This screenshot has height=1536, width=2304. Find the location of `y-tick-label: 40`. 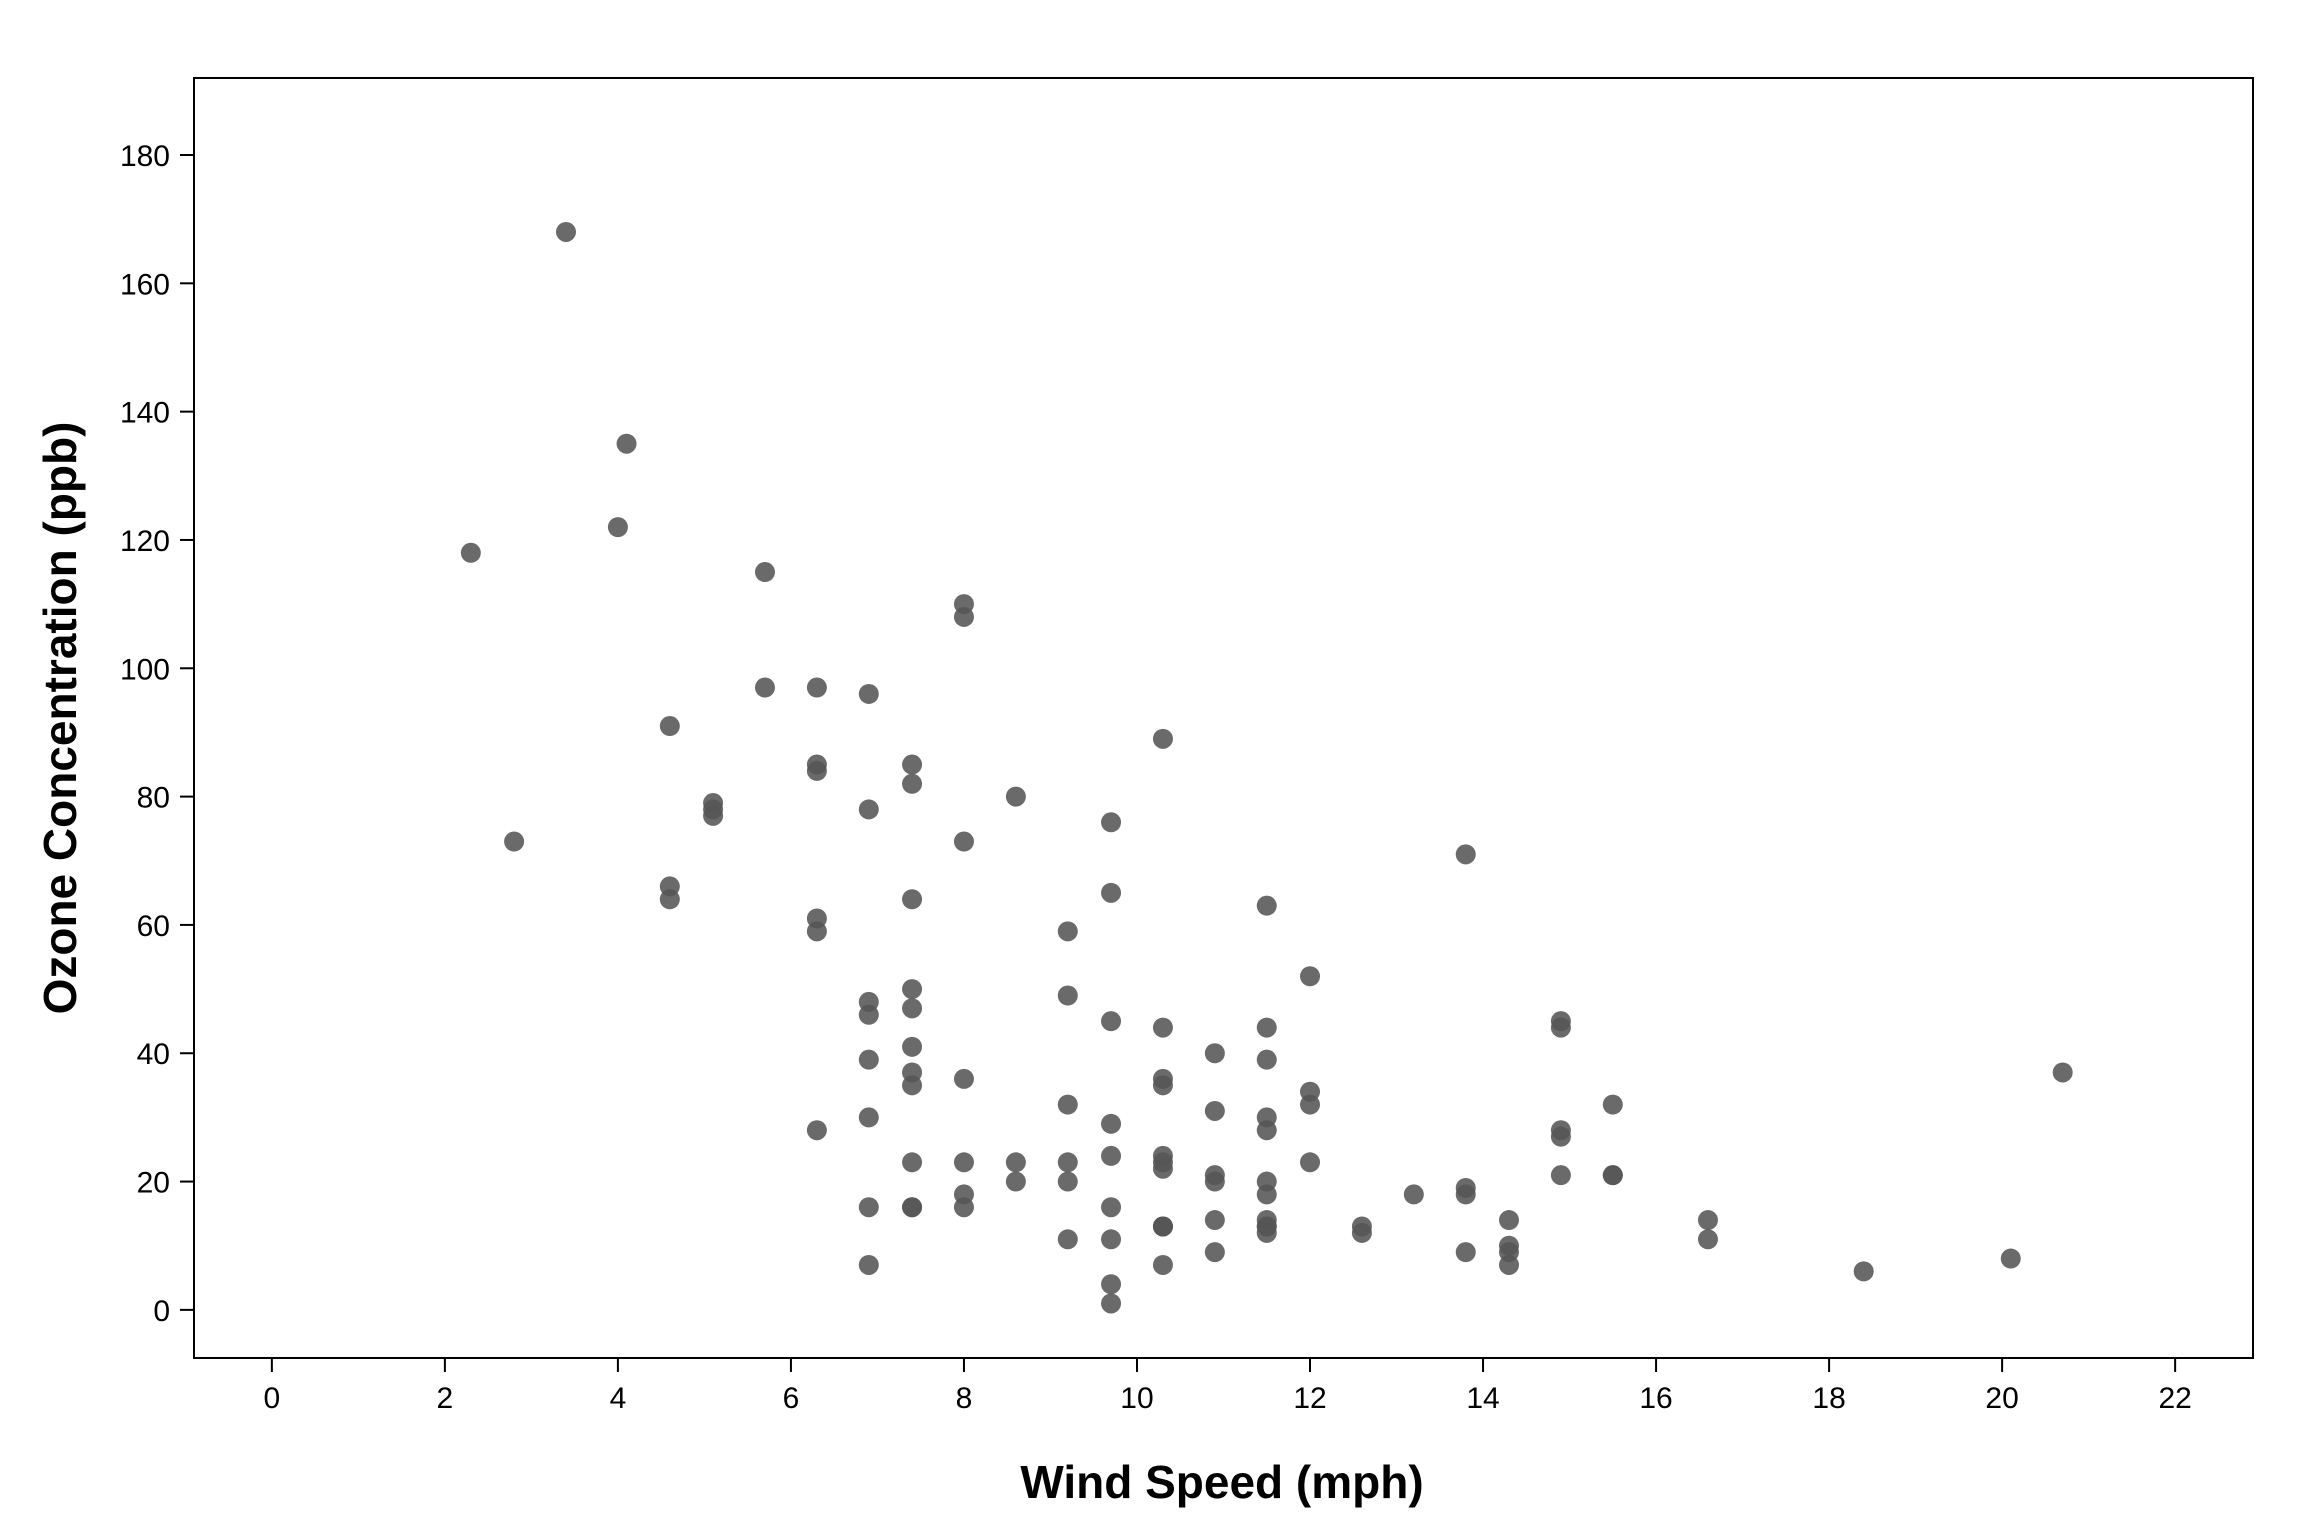

y-tick-label: 40 is located at coordinates (153, 1054).